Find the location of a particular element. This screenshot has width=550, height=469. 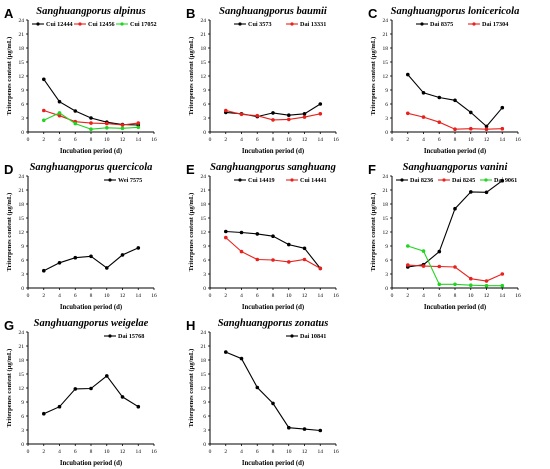

legend-item-cui-12444: Cui 12444 is located at coordinates (52, 24).